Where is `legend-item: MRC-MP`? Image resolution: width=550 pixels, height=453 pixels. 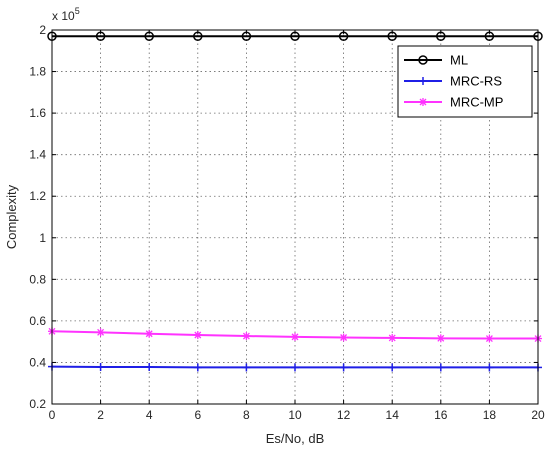 legend-item: MRC-MP is located at coordinates (453, 102).